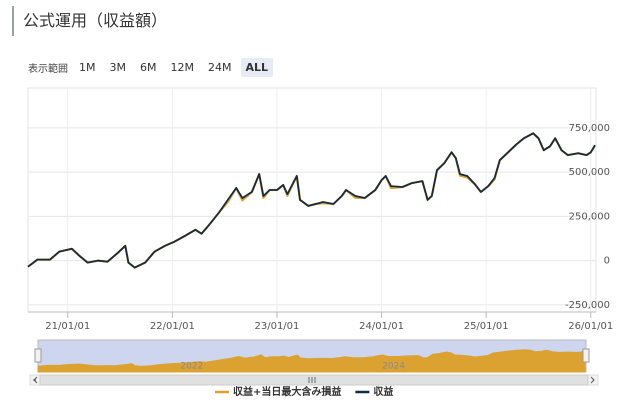 The width and height of the screenshot is (642, 417). Describe the element at coordinates (589, 216) in the screenshot. I see `y-tick-label: 250,000` at that location.